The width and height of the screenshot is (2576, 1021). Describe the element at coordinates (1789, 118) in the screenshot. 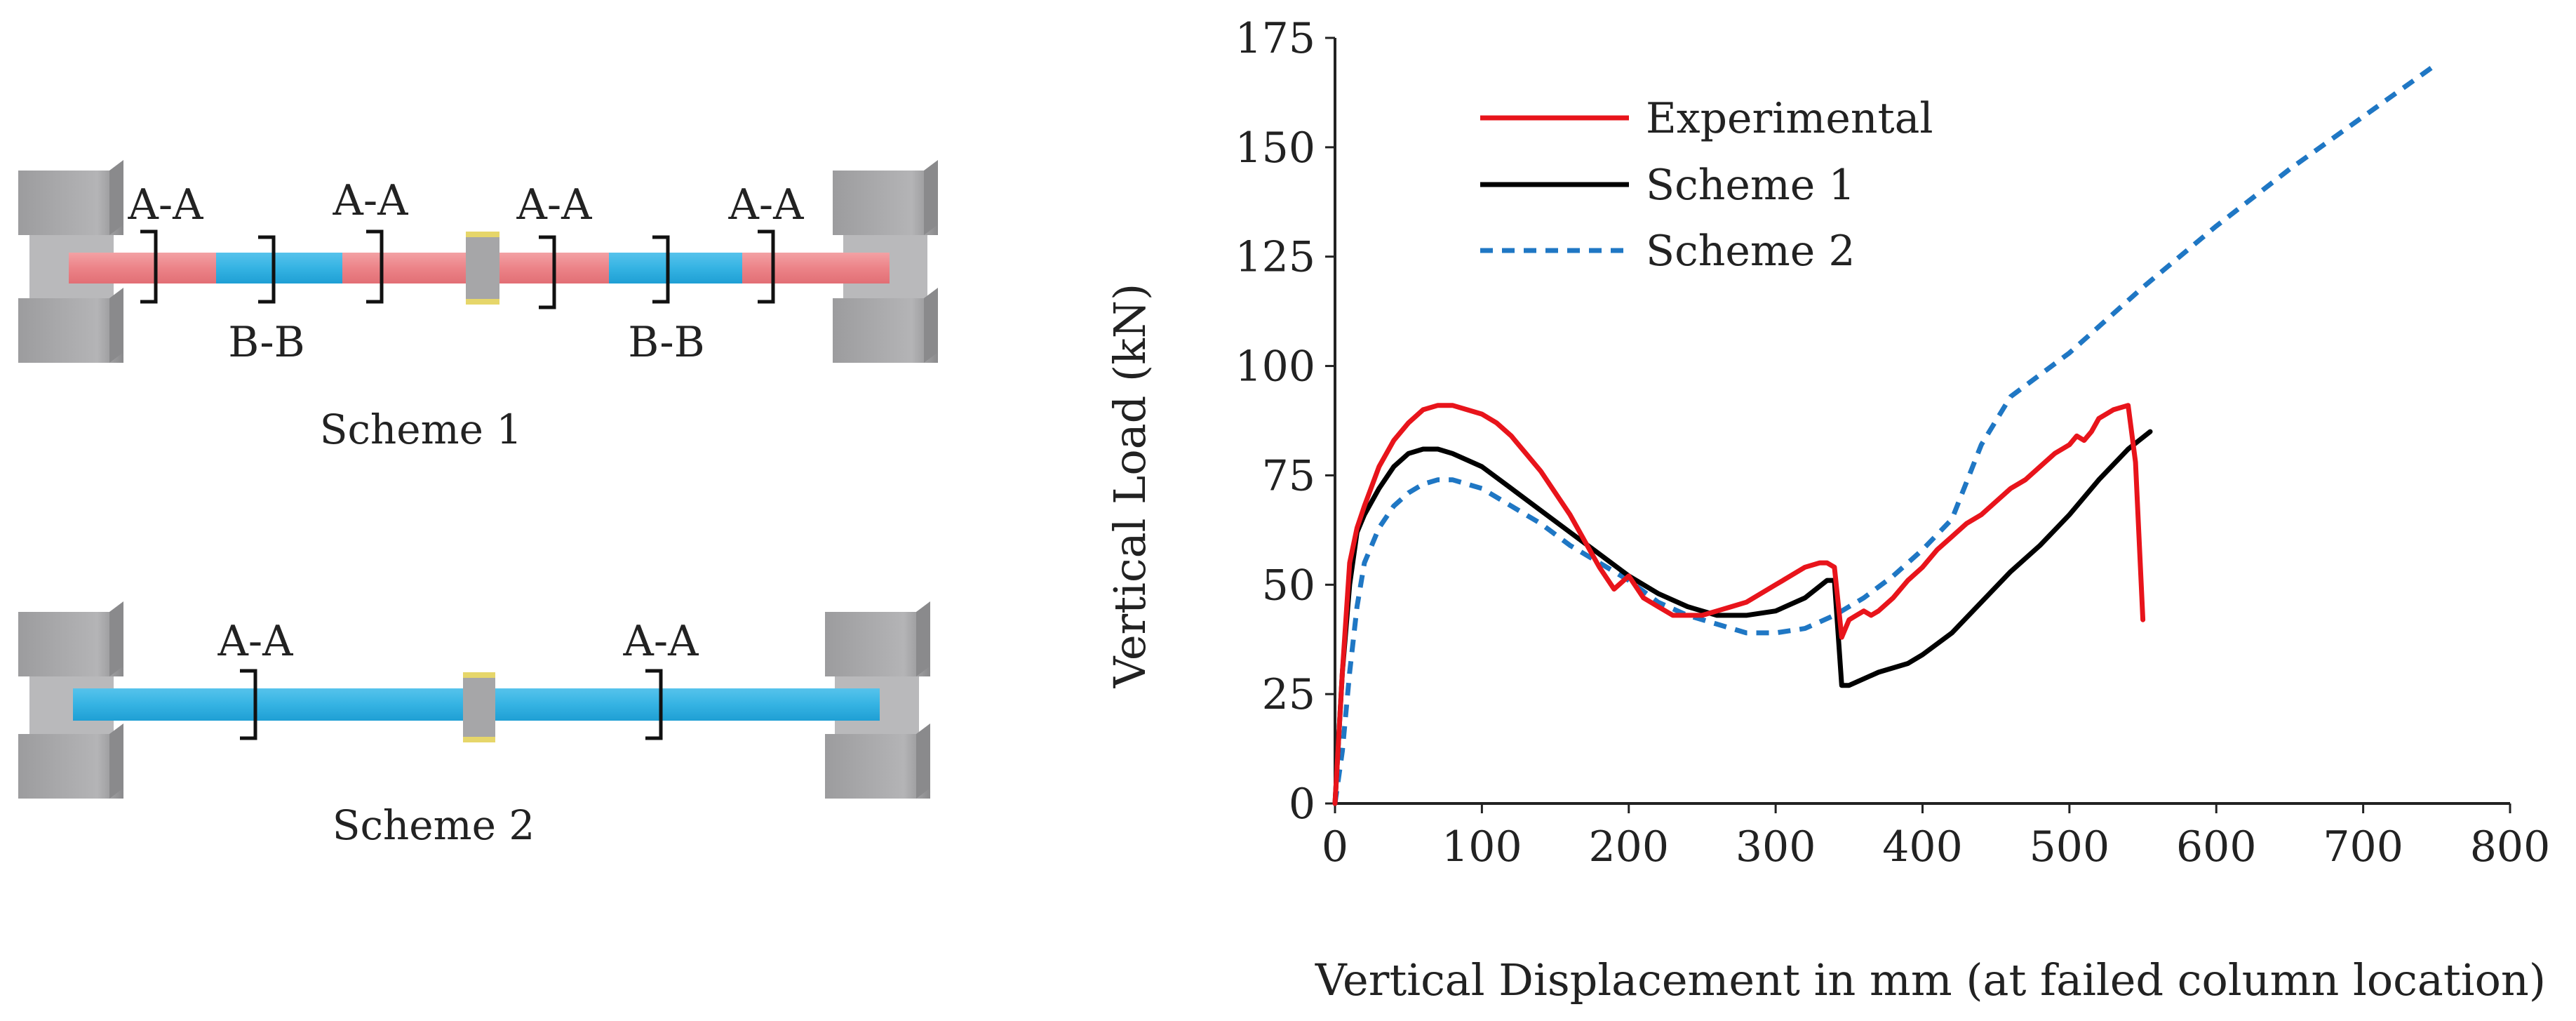

I see `legend-label-experimental: Experimental` at that location.